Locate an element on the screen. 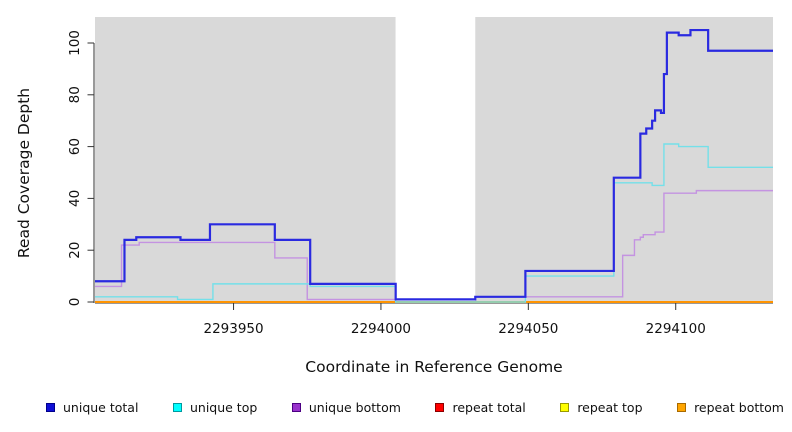 The image size is (792, 432). legend-item-unique-top: unique top is located at coordinates (215, 407).